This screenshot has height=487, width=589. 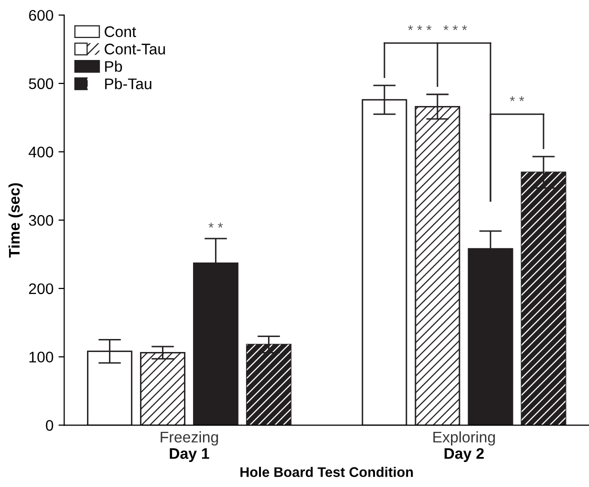 What do you see at coordinates (464, 446) in the screenshot?
I see `x-tick-label: Exploring Day 2` at bounding box center [464, 446].